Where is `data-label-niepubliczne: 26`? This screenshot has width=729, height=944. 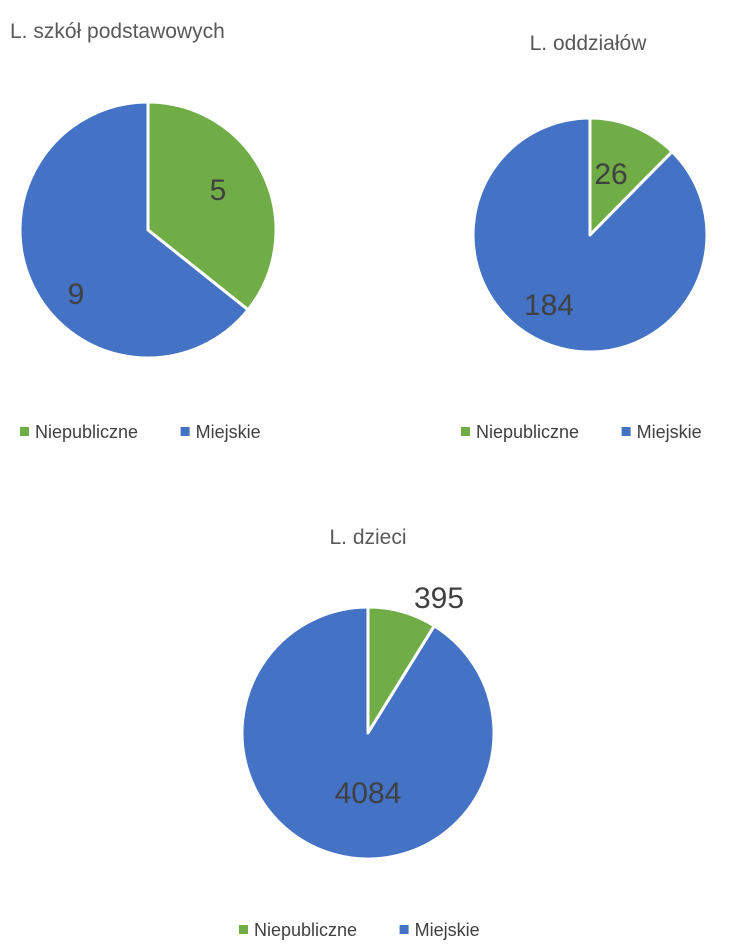
data-label-niepubliczne: 26 is located at coordinates (610, 174).